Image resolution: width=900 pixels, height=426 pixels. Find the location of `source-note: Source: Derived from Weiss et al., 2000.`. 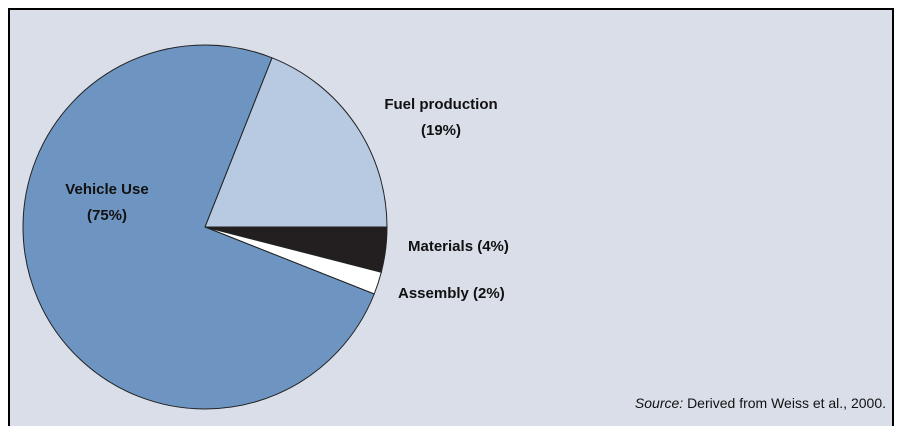

source-note: Source: Derived from Weiss et al., 2000. is located at coordinates (760, 403).